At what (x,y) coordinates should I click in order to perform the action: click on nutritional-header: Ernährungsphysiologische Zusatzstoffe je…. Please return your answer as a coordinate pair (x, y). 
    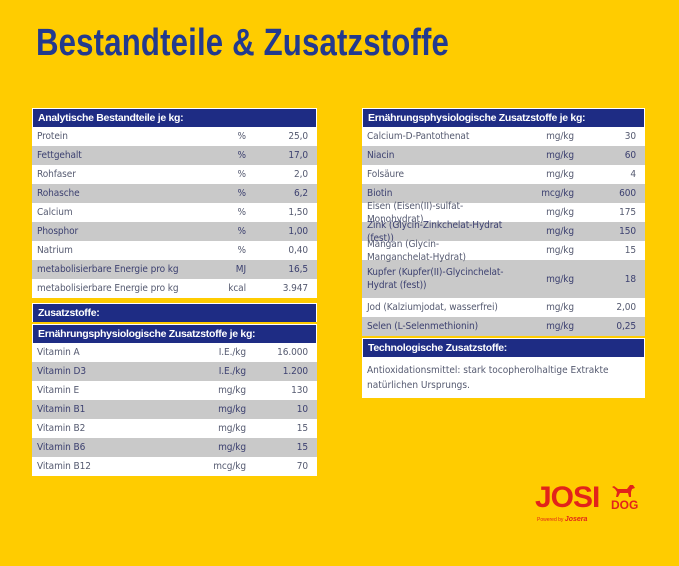
    Looking at the image, I should click on (174, 333).